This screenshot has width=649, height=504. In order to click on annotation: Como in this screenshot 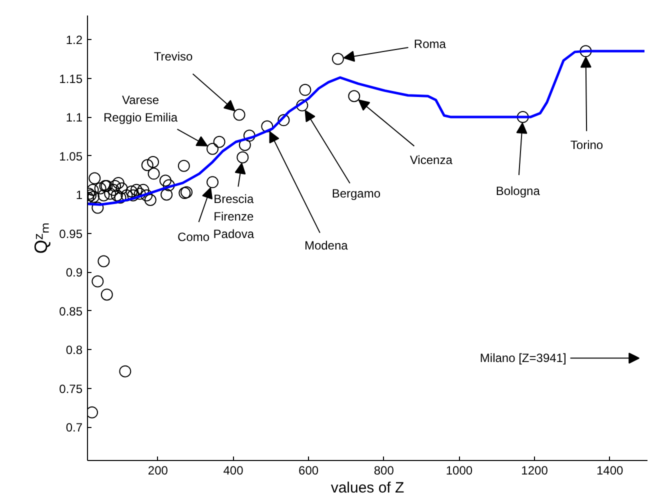, I will do `click(194, 237)`.